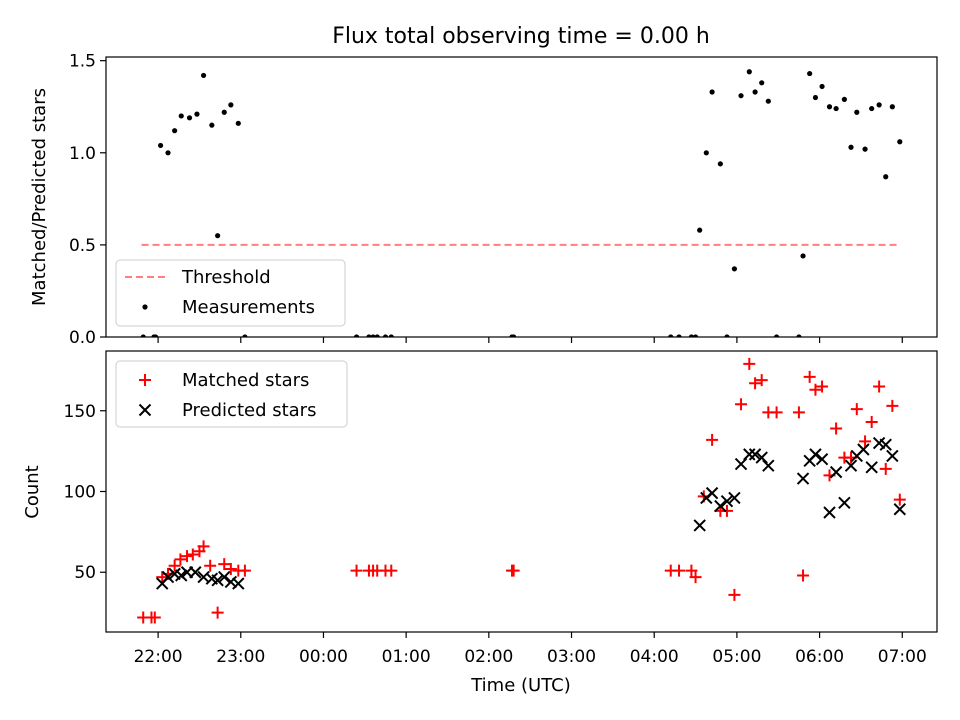  I want to click on top-y-tick-label: 0.5, so click(82, 246).